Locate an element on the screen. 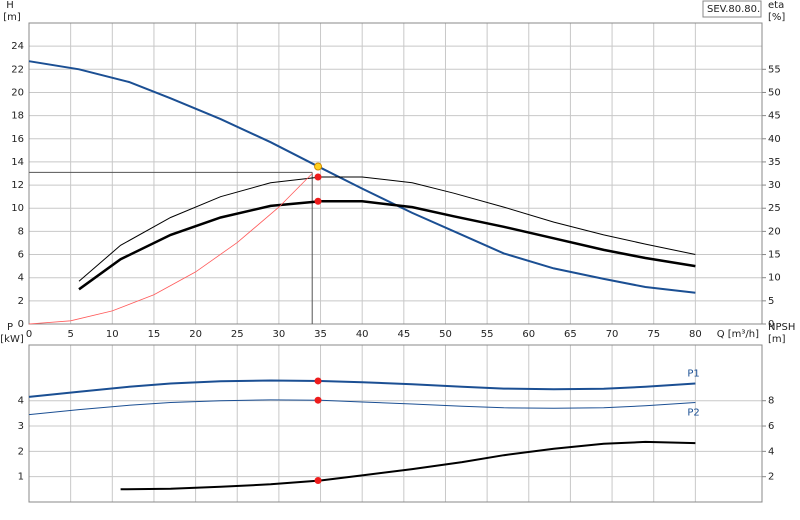 The width and height of the screenshot is (800, 520). y2-tick-label: 0 is located at coordinates (771, 324).